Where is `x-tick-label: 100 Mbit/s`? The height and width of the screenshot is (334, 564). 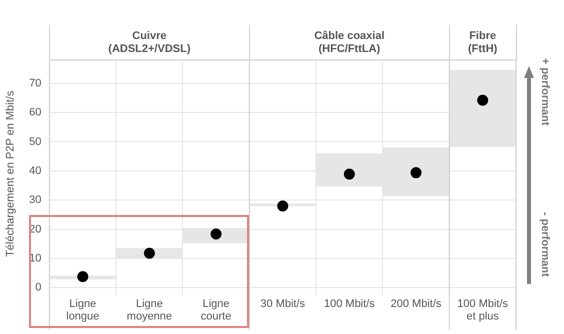
x-tick-label: 100 Mbit/s is located at coordinates (350, 304).